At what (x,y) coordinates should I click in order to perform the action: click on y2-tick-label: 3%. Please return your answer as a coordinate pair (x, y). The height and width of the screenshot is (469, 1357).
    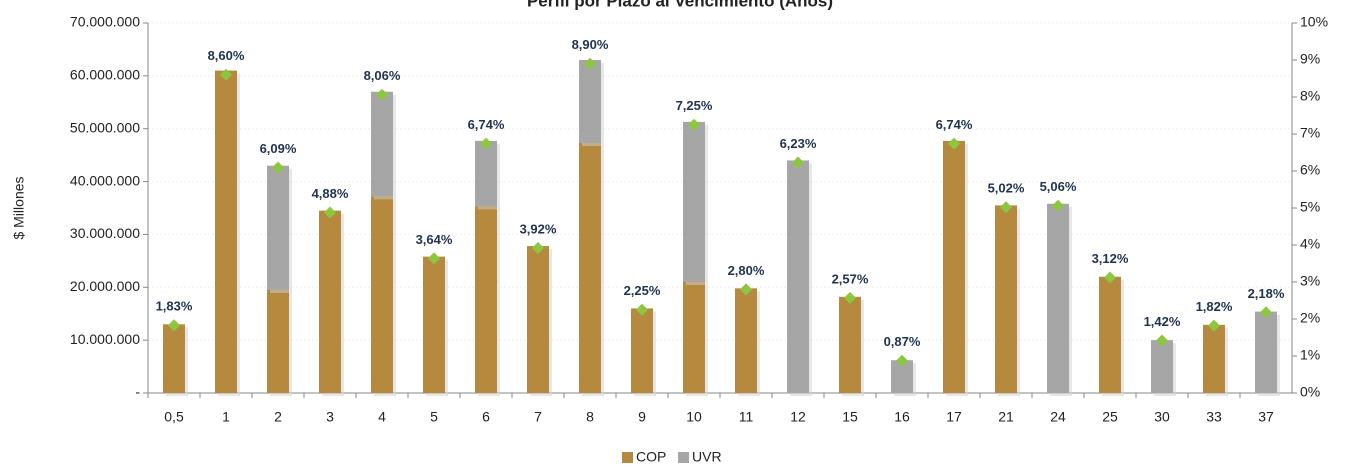
    Looking at the image, I should click on (1310, 281).